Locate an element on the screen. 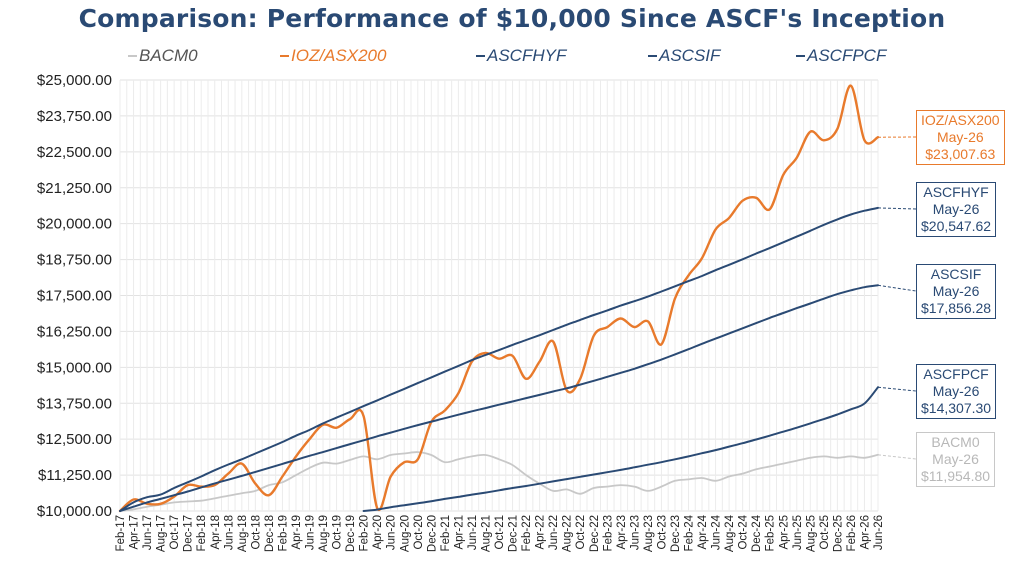  x-tick-label: Feb-22 is located at coordinates (527, 533).